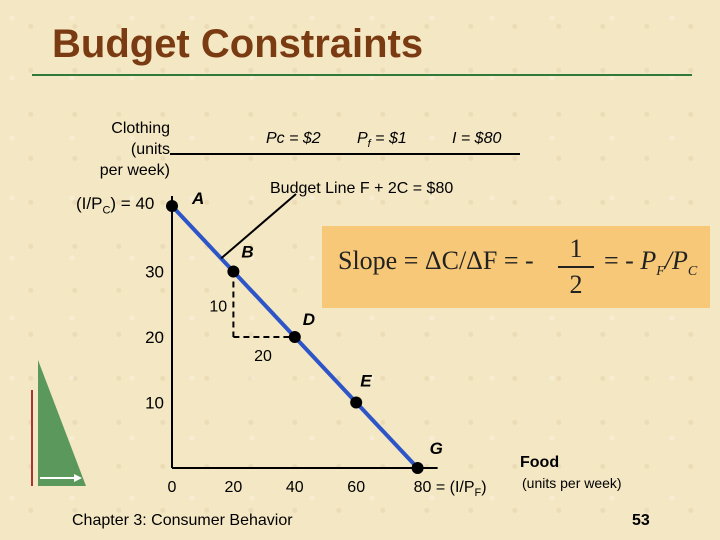 The height and width of the screenshot is (540, 720). Describe the element at coordinates (134, 149) in the screenshot. I see `y-axis-title: Clothing (units per week)` at that location.